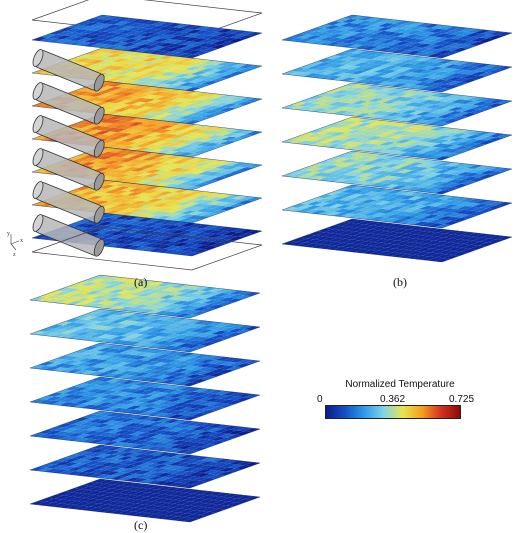  What do you see at coordinates (400, 282) in the screenshot?
I see `panel-b-label: (b)` at bounding box center [400, 282].